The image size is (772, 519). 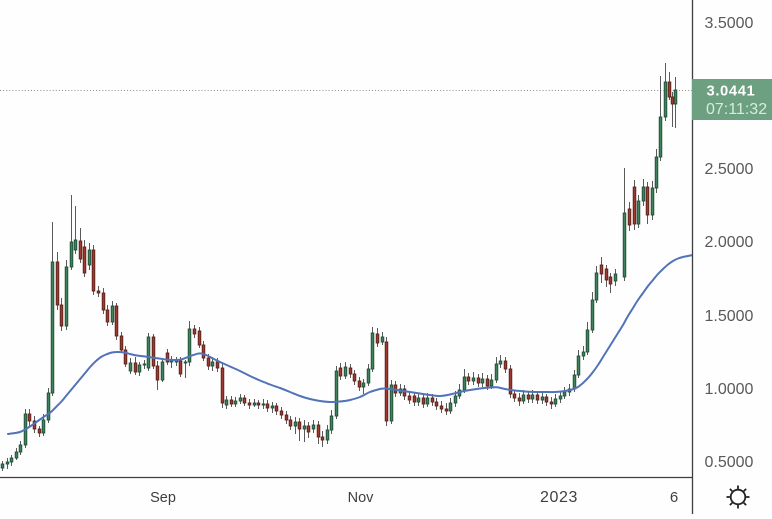 I want to click on svg-text: Nov, so click(x=361, y=498).